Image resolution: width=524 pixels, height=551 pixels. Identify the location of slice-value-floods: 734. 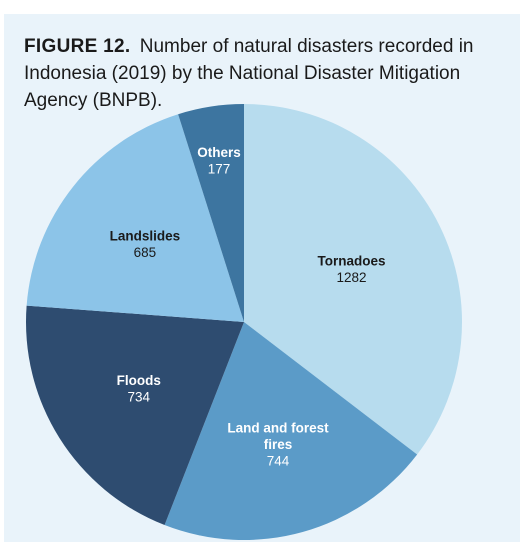
(139, 396).